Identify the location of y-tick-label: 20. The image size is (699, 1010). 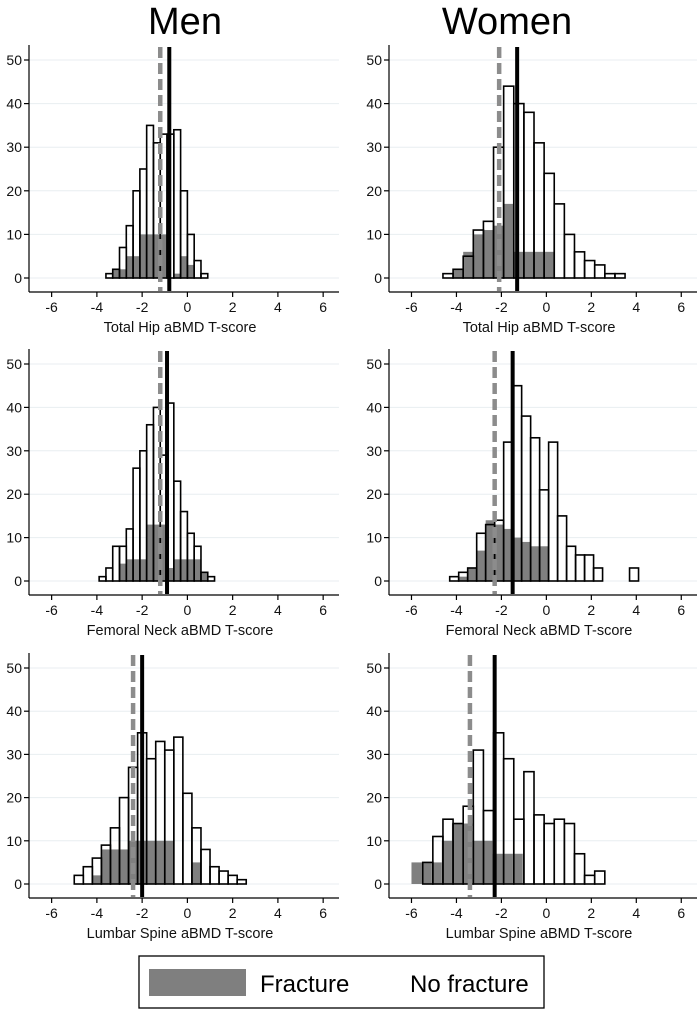
(374, 191).